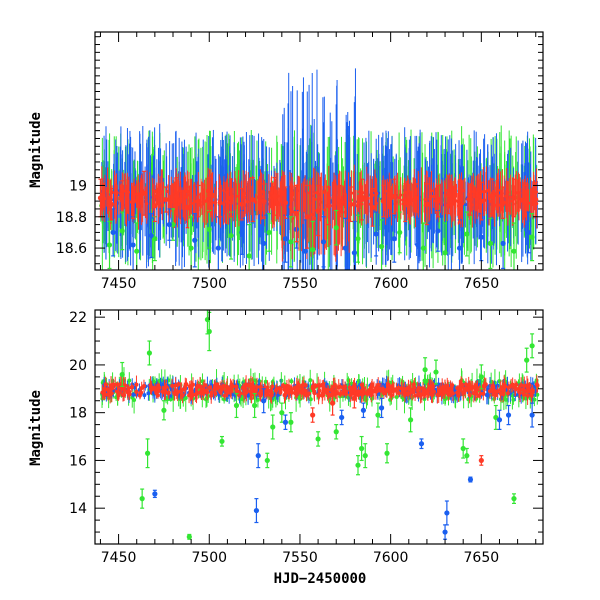  Describe the element at coordinates (209, 558) in the screenshot. I see `x-tick-label: 7500` at that location.